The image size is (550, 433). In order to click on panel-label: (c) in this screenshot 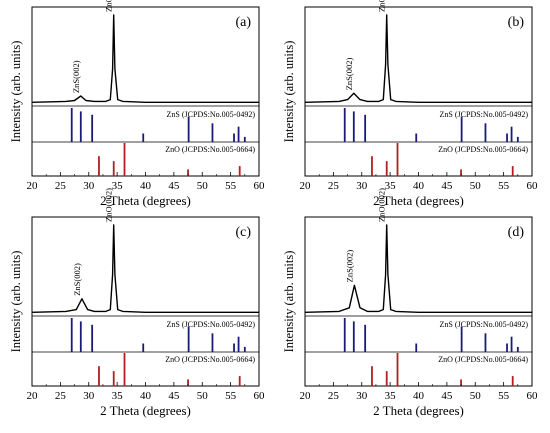, I will do `click(243, 232)`.